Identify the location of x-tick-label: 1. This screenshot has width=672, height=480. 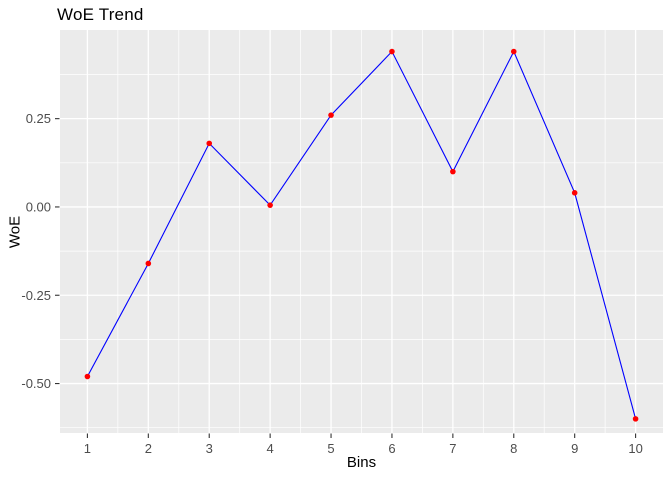
(87, 448).